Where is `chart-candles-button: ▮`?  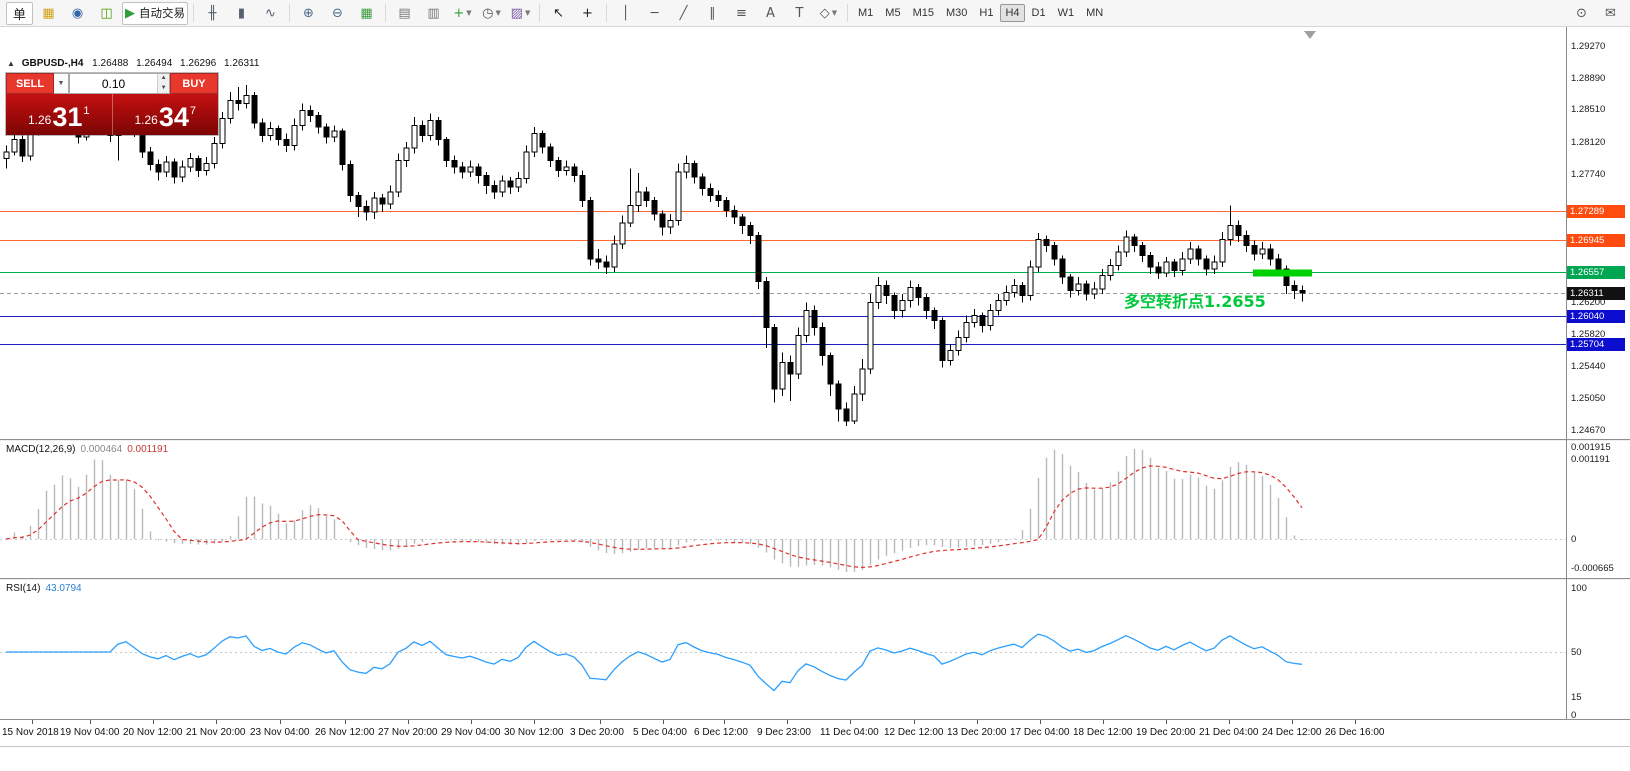
chart-candles-button: ▮ is located at coordinates (241, 13).